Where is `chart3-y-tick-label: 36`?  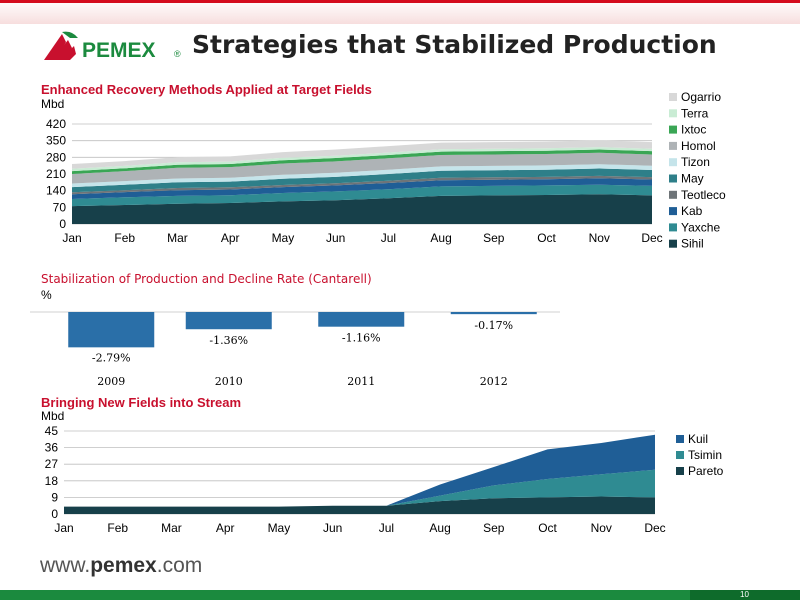
chart3-y-tick-label: 36 is located at coordinates (52, 448).